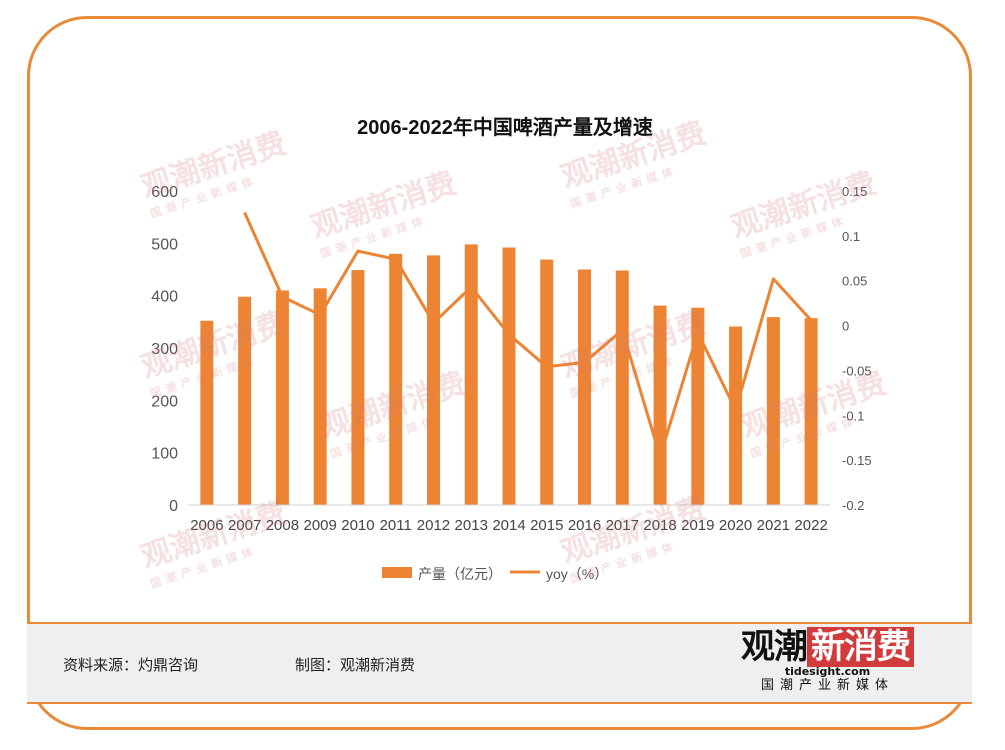 The image size is (1005, 750). What do you see at coordinates (164, 401) in the screenshot?
I see `y-tick-label: 200` at bounding box center [164, 401].